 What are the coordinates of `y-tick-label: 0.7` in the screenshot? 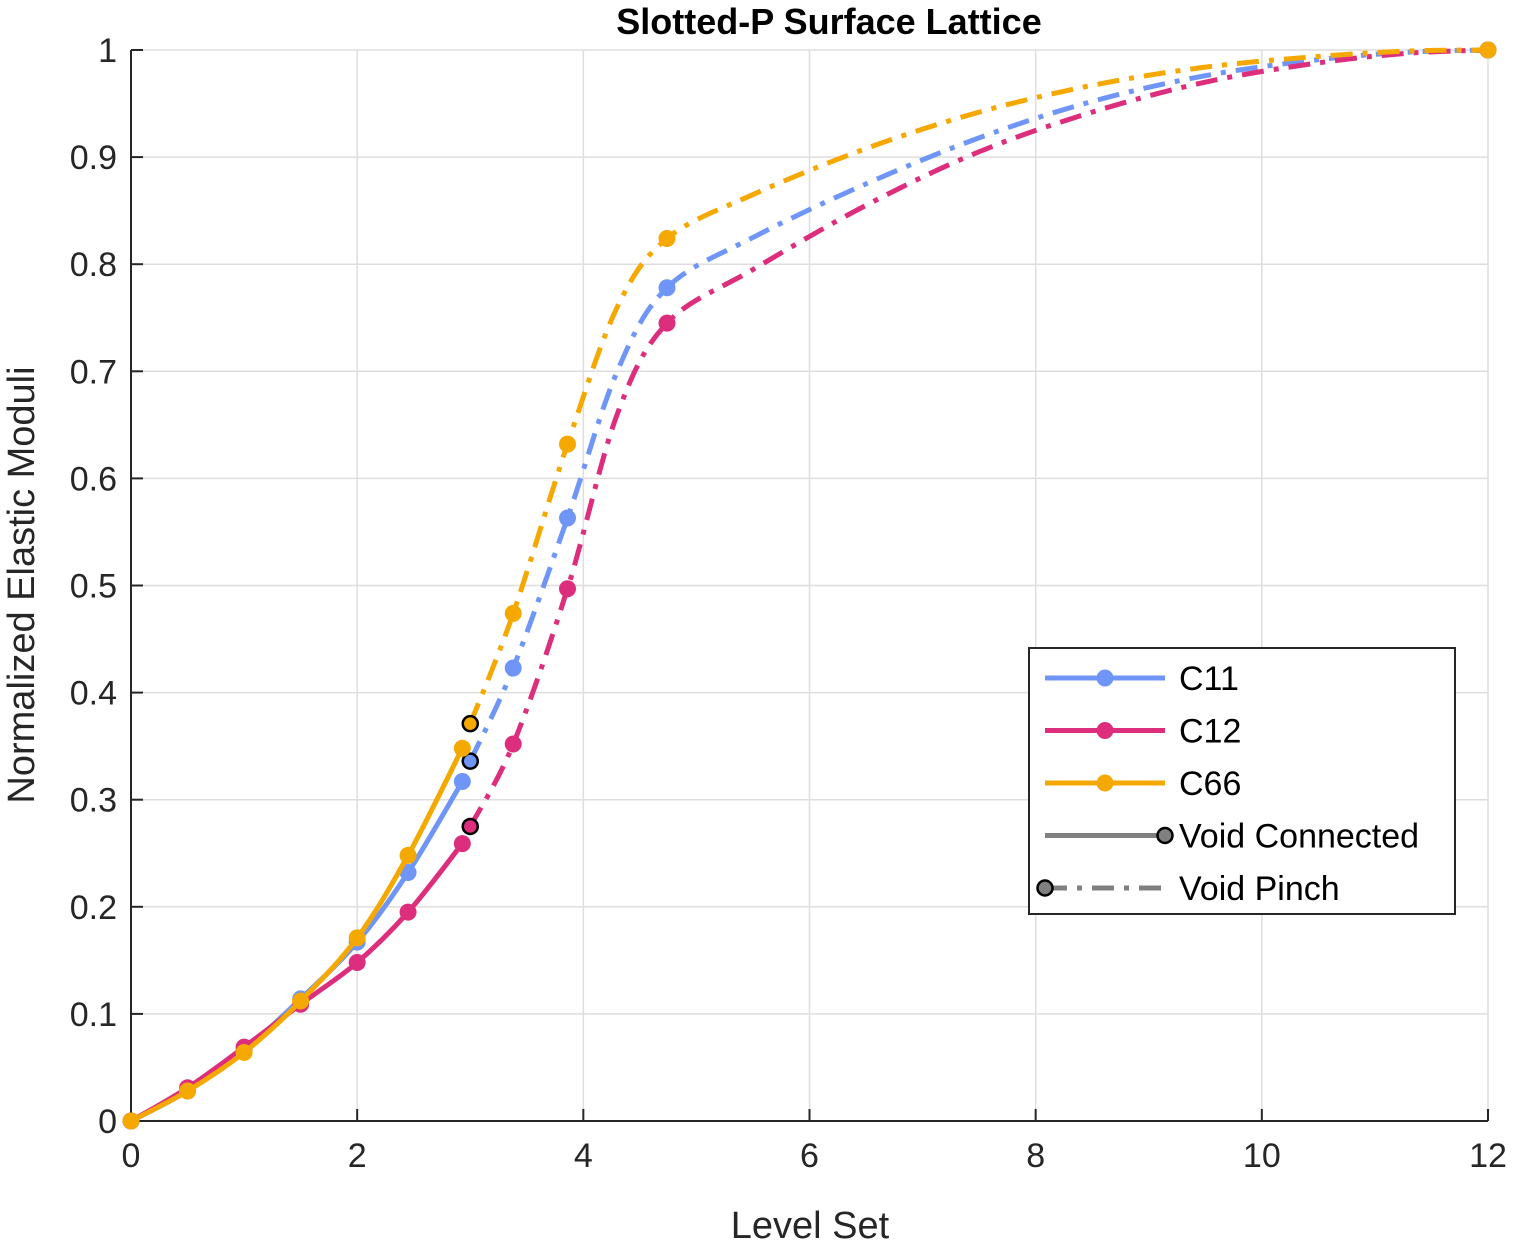 It's located at (93, 372).